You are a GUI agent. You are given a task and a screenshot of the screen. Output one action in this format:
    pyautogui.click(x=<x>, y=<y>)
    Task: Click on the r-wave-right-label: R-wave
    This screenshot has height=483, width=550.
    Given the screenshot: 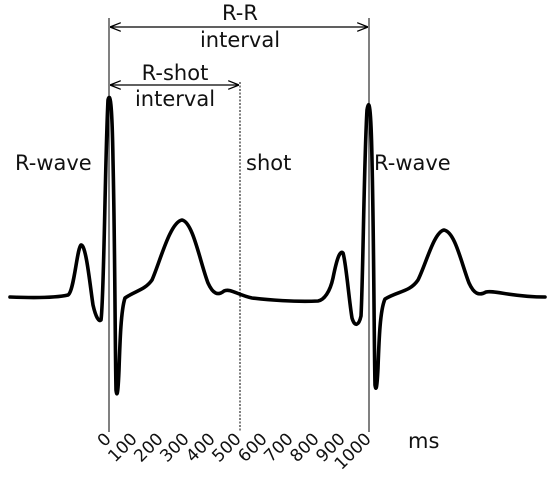 What is the action you would take?
    pyautogui.click(x=412, y=163)
    